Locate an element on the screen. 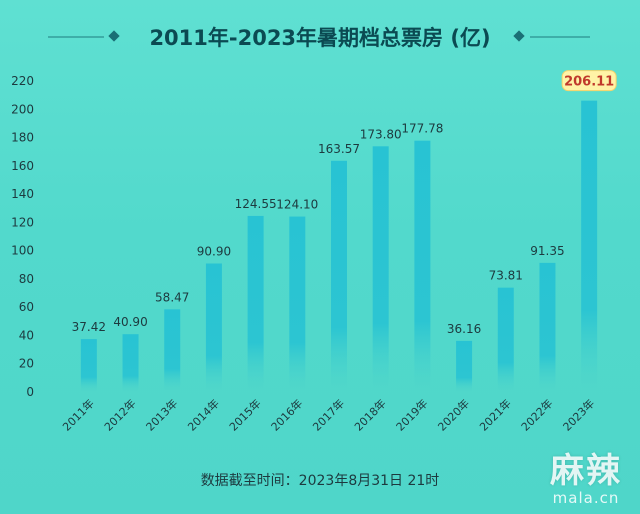  chart-title: 2011年-2023年暑期档总票房 (亿) is located at coordinates (319, 38).